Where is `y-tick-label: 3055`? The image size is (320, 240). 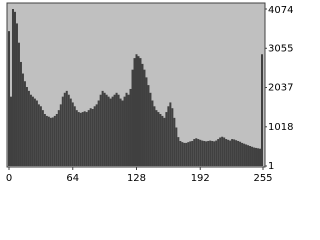 y-tick-label: 3055 is located at coordinates (280, 48).